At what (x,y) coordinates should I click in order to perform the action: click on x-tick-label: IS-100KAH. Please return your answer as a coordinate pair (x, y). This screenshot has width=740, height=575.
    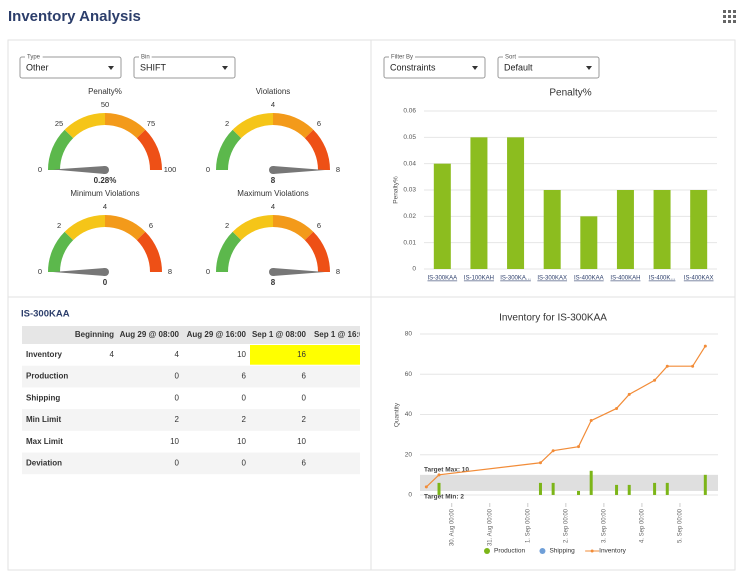
    Looking at the image, I should click on (479, 279).